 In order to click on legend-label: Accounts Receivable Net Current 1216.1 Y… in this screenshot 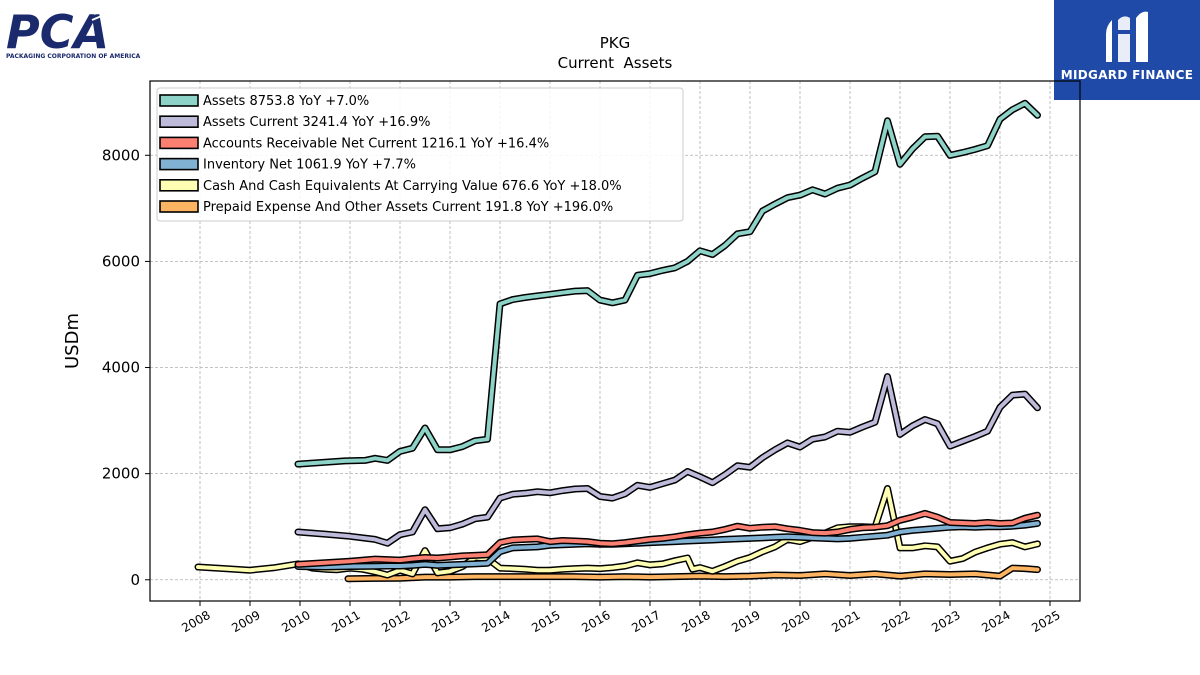, I will do `click(376, 143)`.